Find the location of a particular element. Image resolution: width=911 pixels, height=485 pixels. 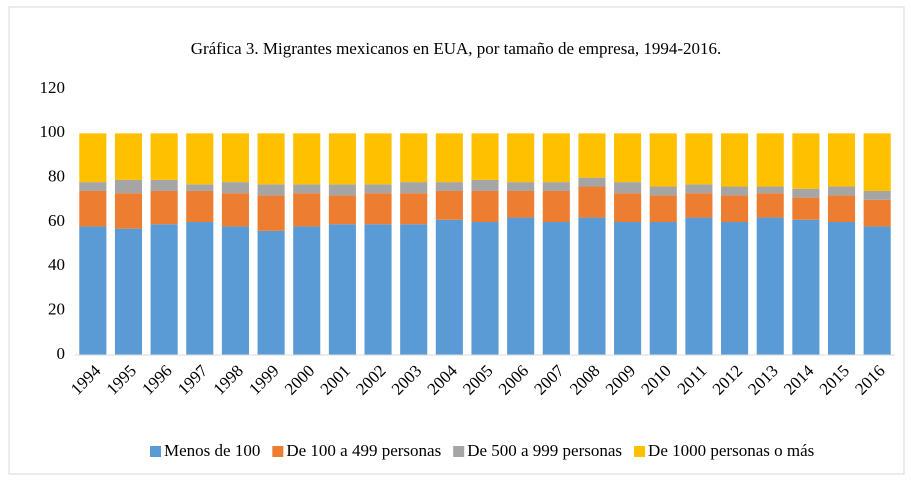

y-tick-label: 100 is located at coordinates (53, 131).